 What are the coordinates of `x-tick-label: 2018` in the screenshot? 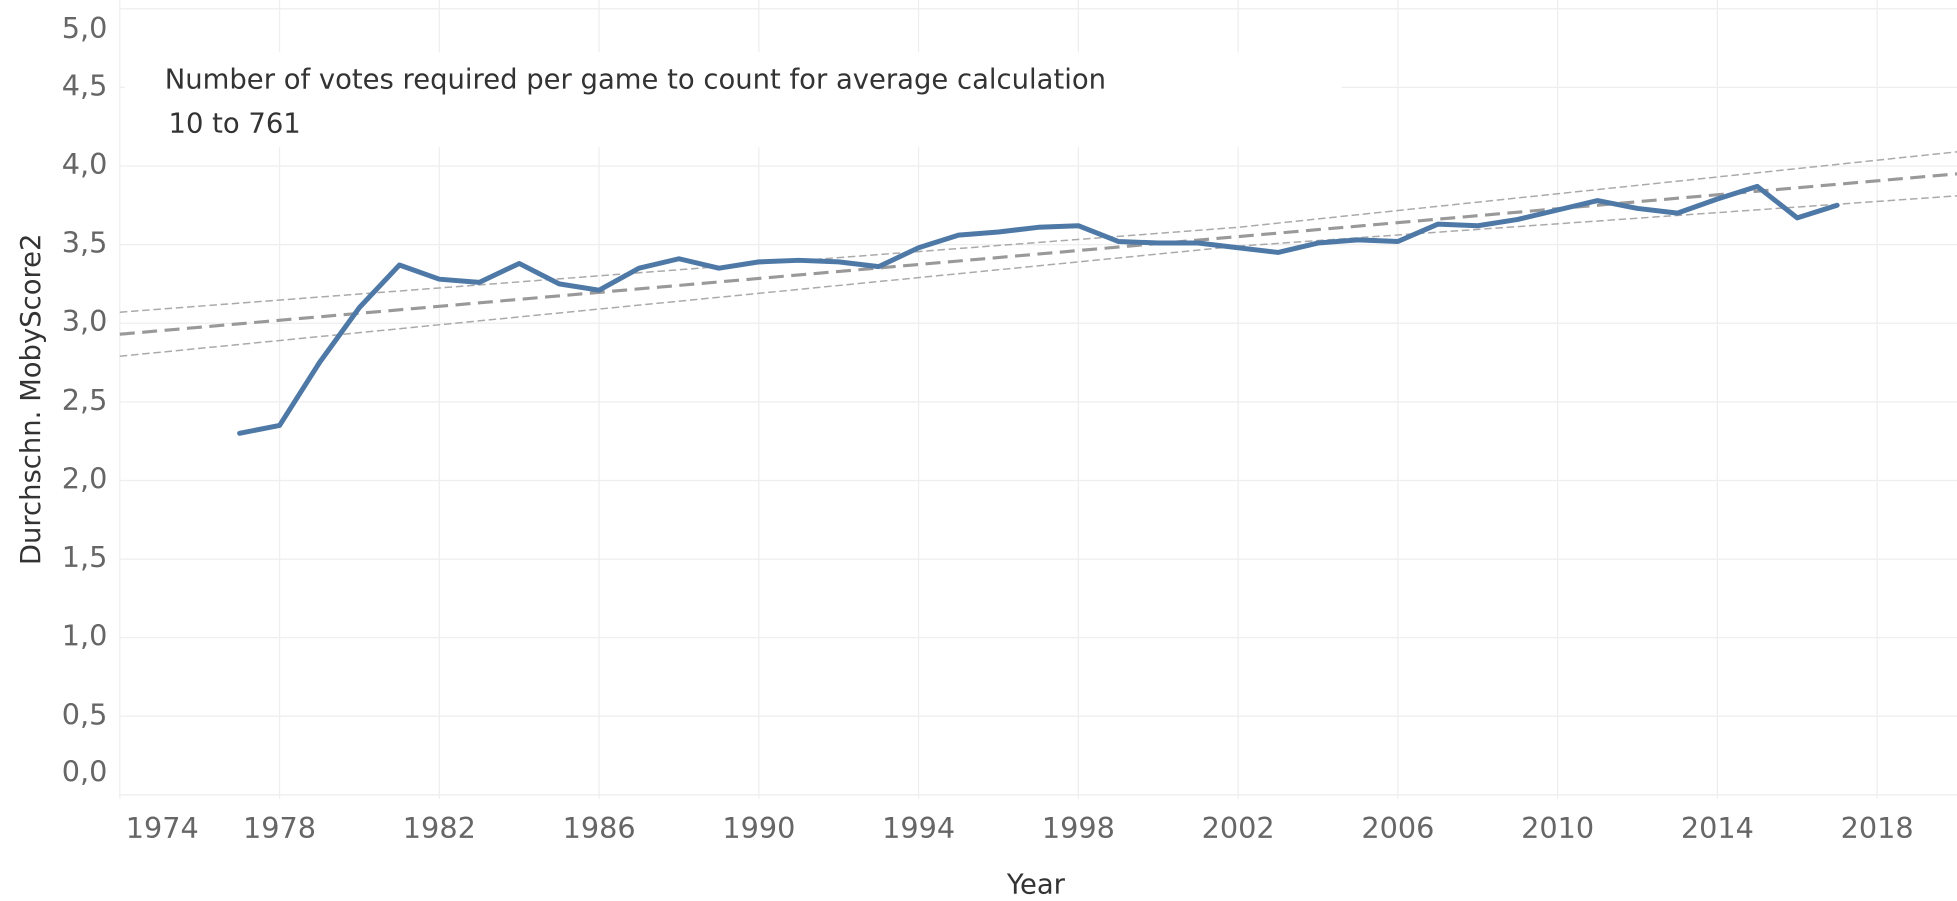 It's located at (1877, 828).